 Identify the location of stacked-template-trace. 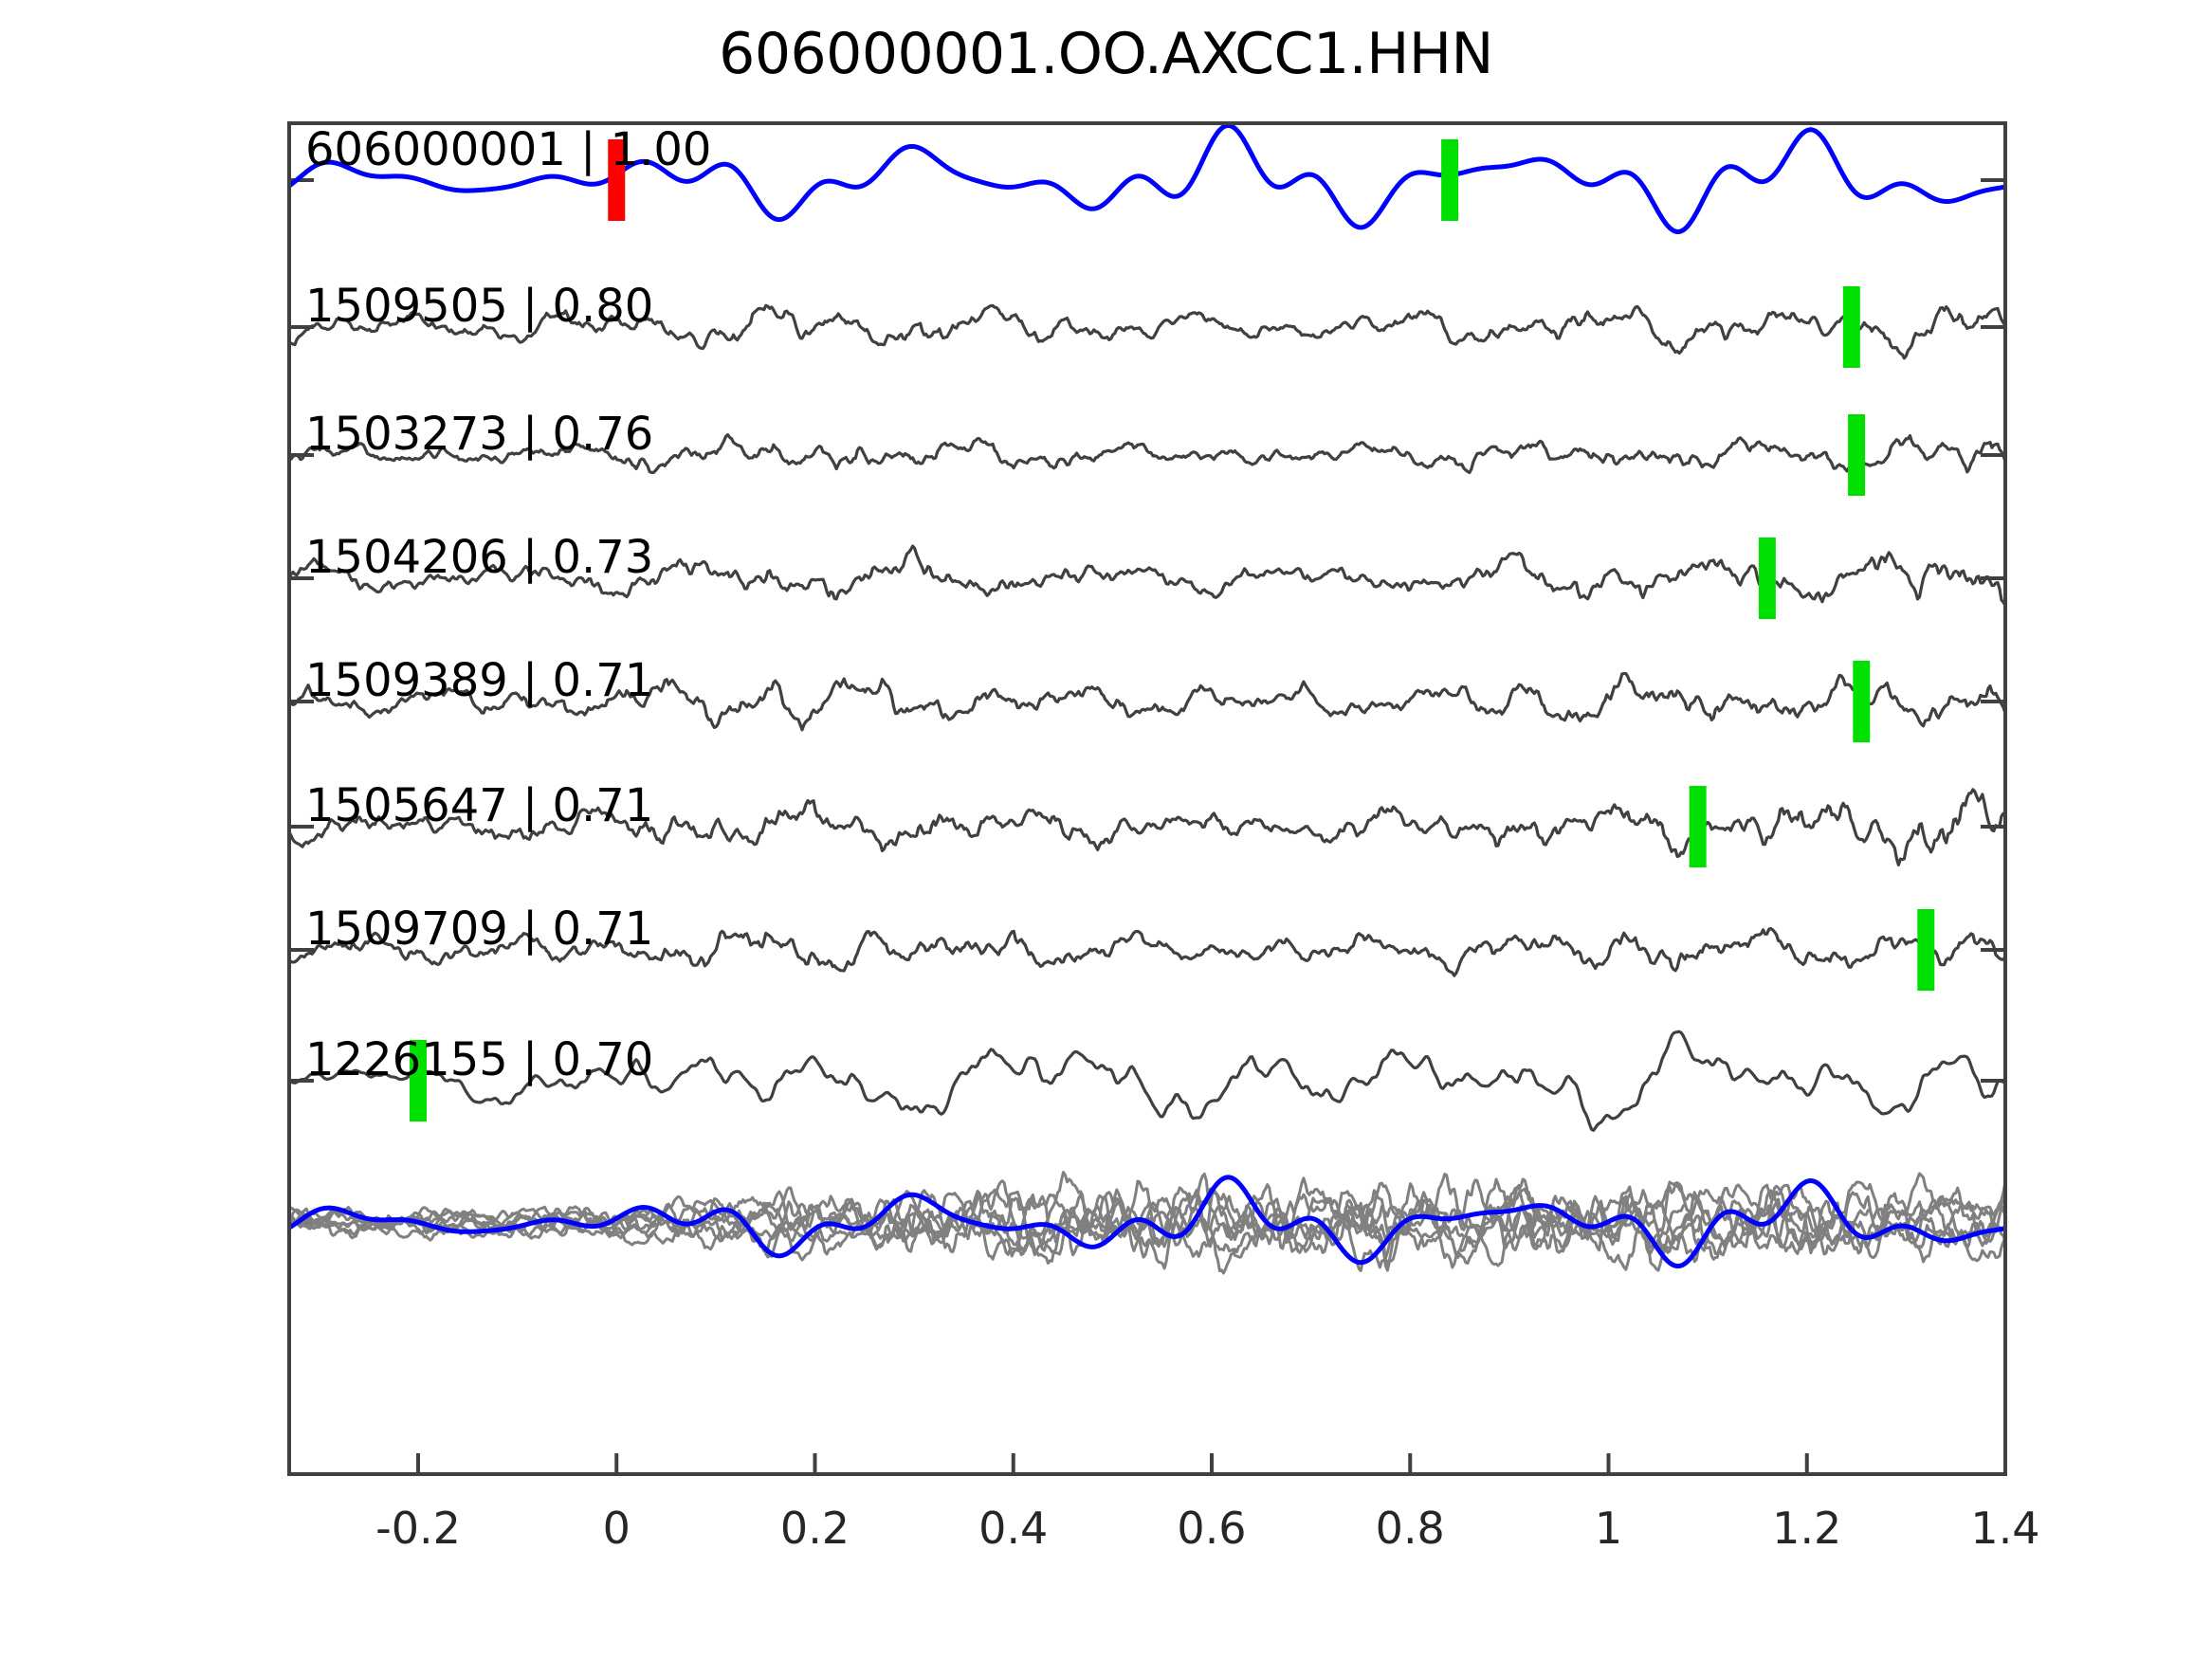
(1147, 1222).